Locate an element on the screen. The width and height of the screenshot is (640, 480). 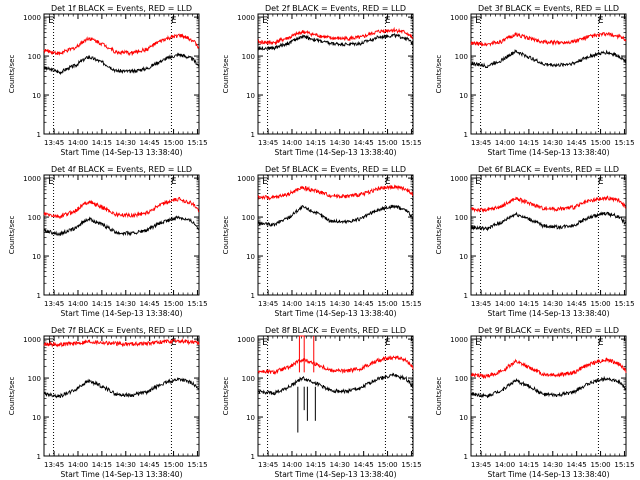
panel-title: Det 1f BLACK = Events, RED = LLD is located at coordinates (121, 8).